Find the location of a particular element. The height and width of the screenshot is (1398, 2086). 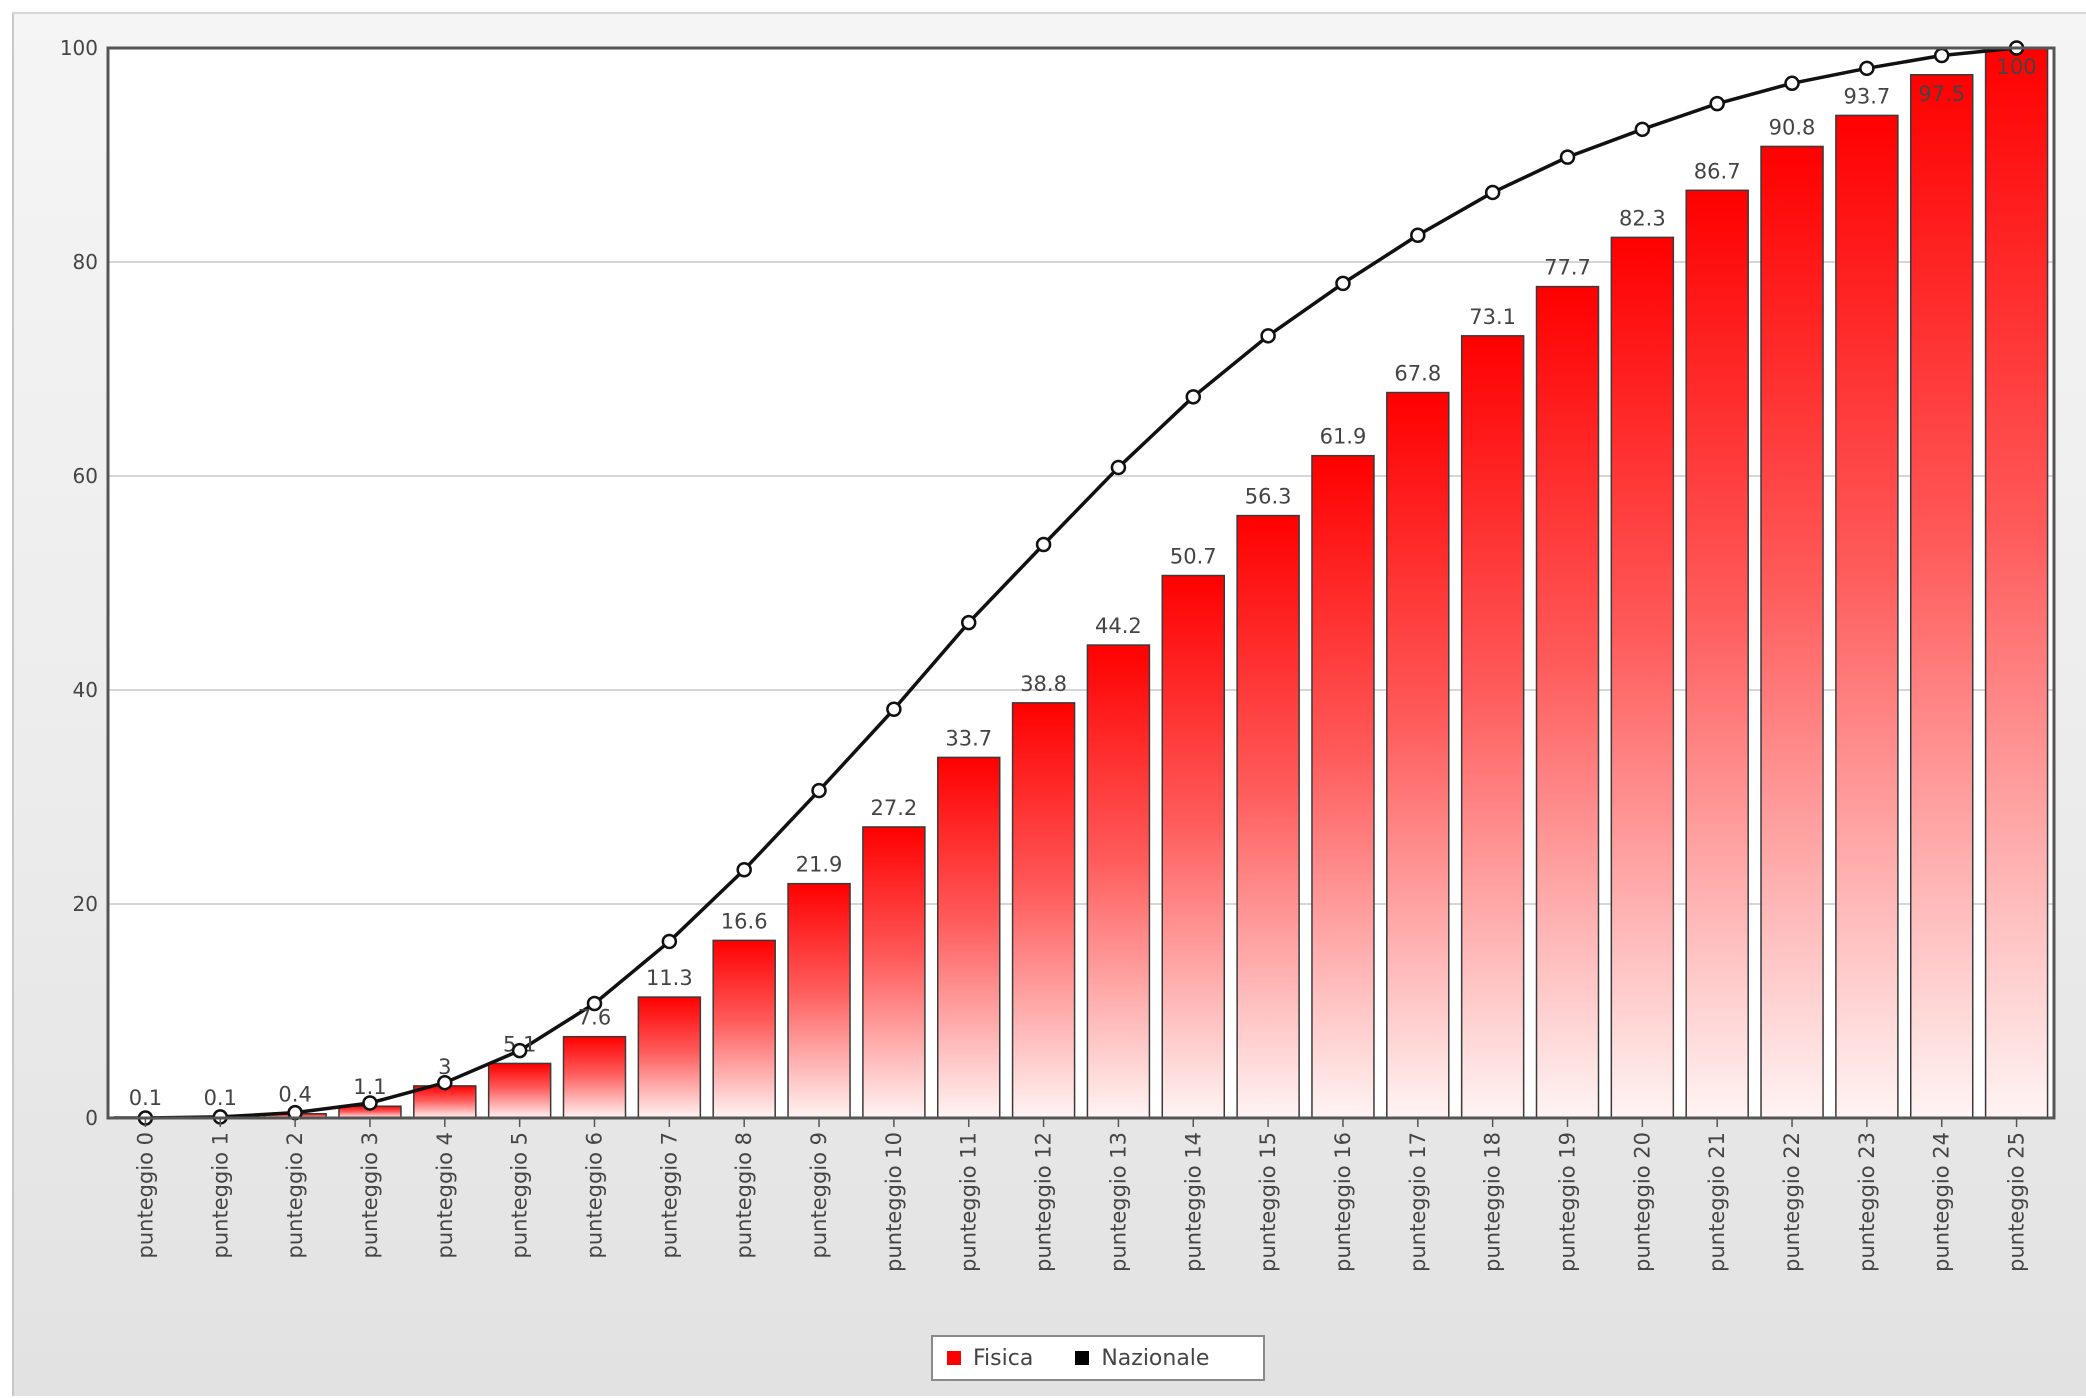

data-label-fisica: 93.7 is located at coordinates (1867, 96).